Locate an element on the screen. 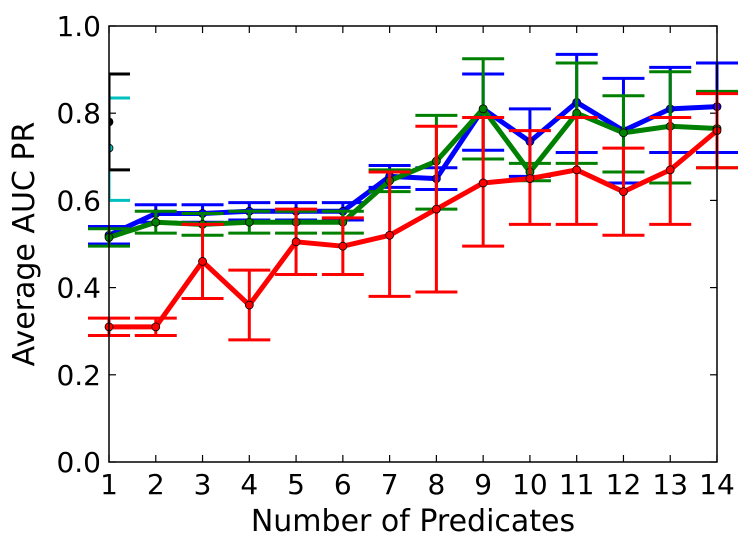 The image size is (748, 549). x-tick-label: 7 is located at coordinates (390, 484).